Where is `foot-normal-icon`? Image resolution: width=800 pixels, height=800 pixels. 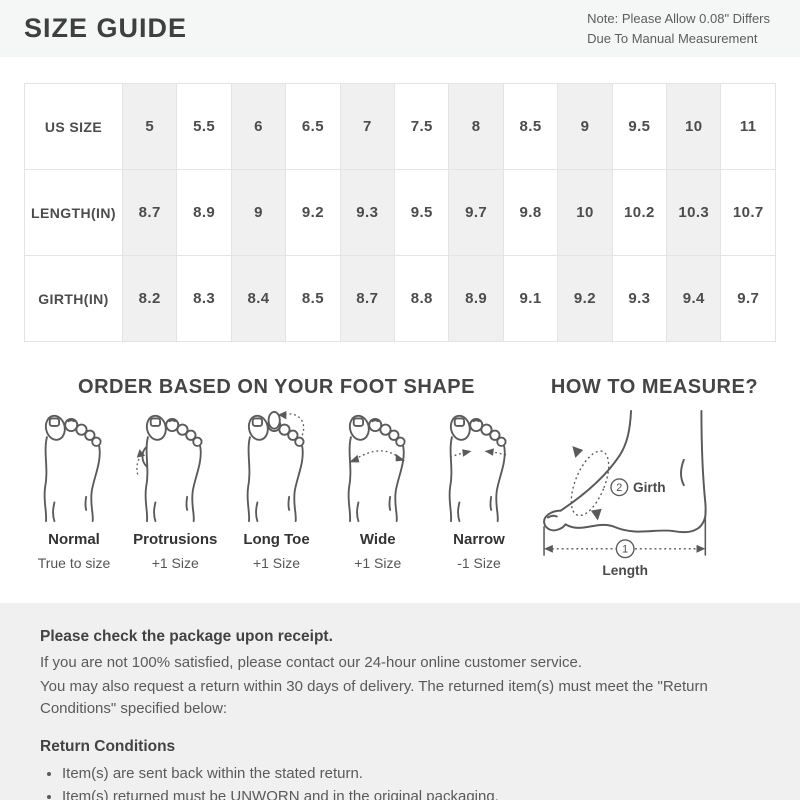 foot-normal-icon is located at coordinates (72, 468).